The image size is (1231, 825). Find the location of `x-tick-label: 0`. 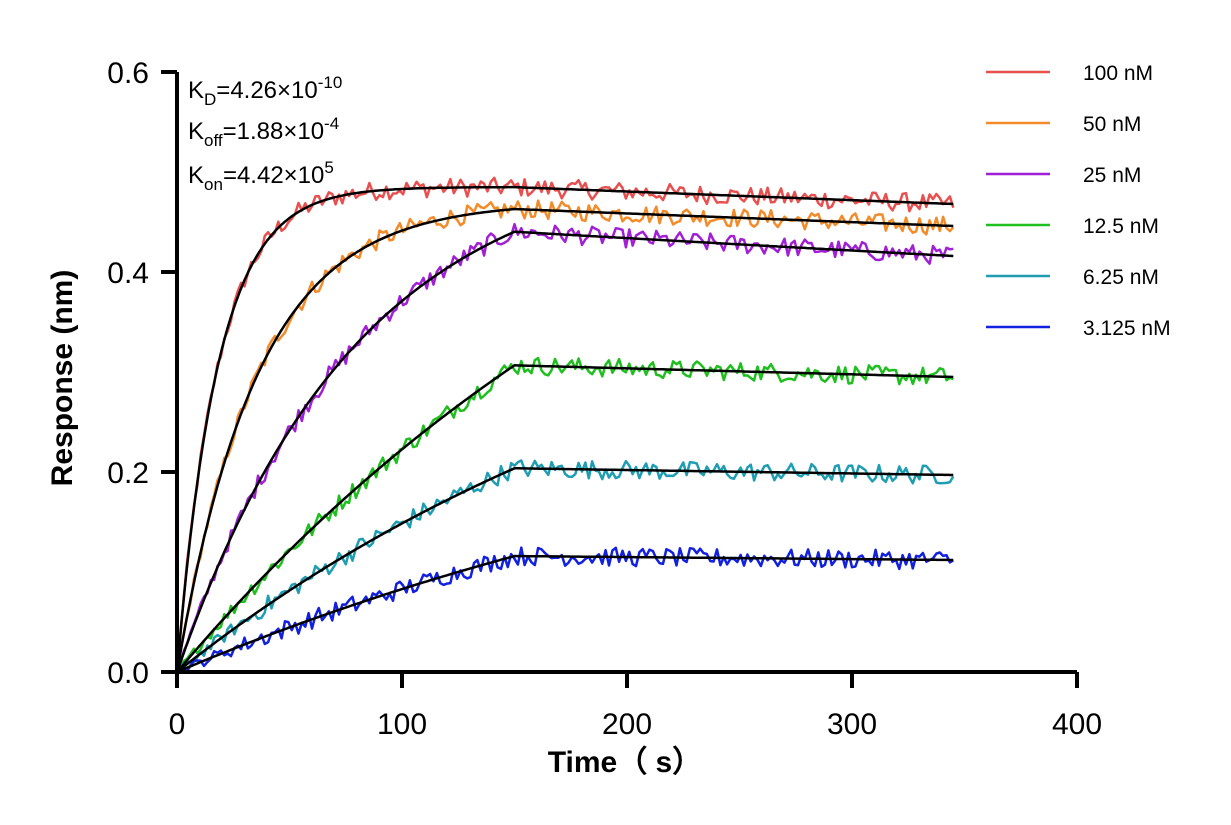

x-tick-label: 0 is located at coordinates (177, 724).